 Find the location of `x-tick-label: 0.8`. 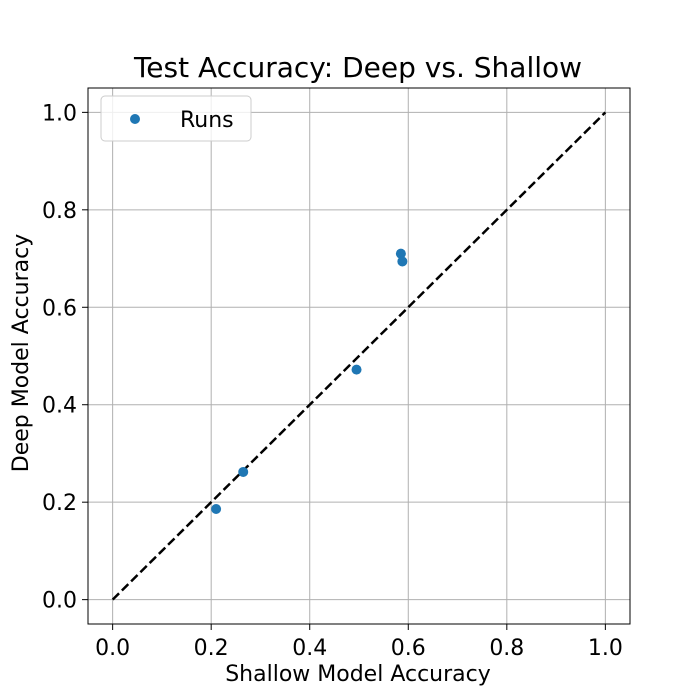

x-tick-label: 0.8 is located at coordinates (506, 648).